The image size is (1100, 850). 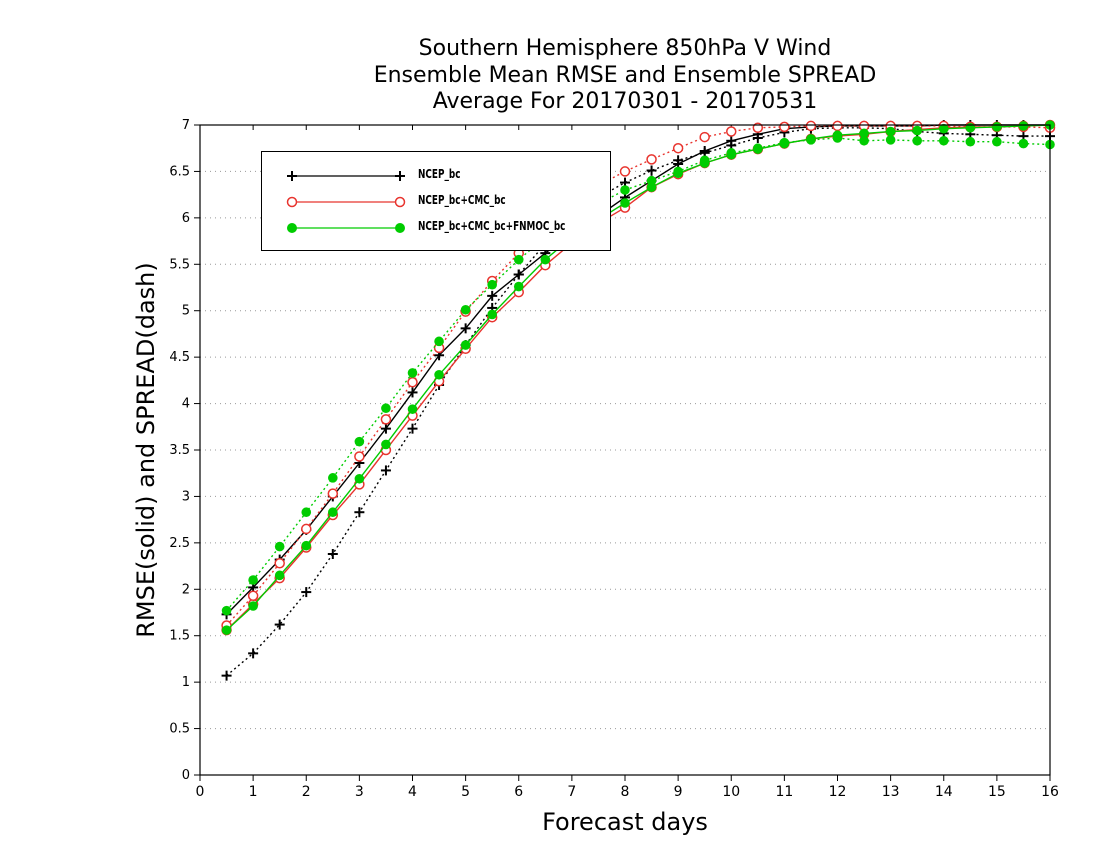 I want to click on y-tick-label: 2.5, so click(x=179, y=543).